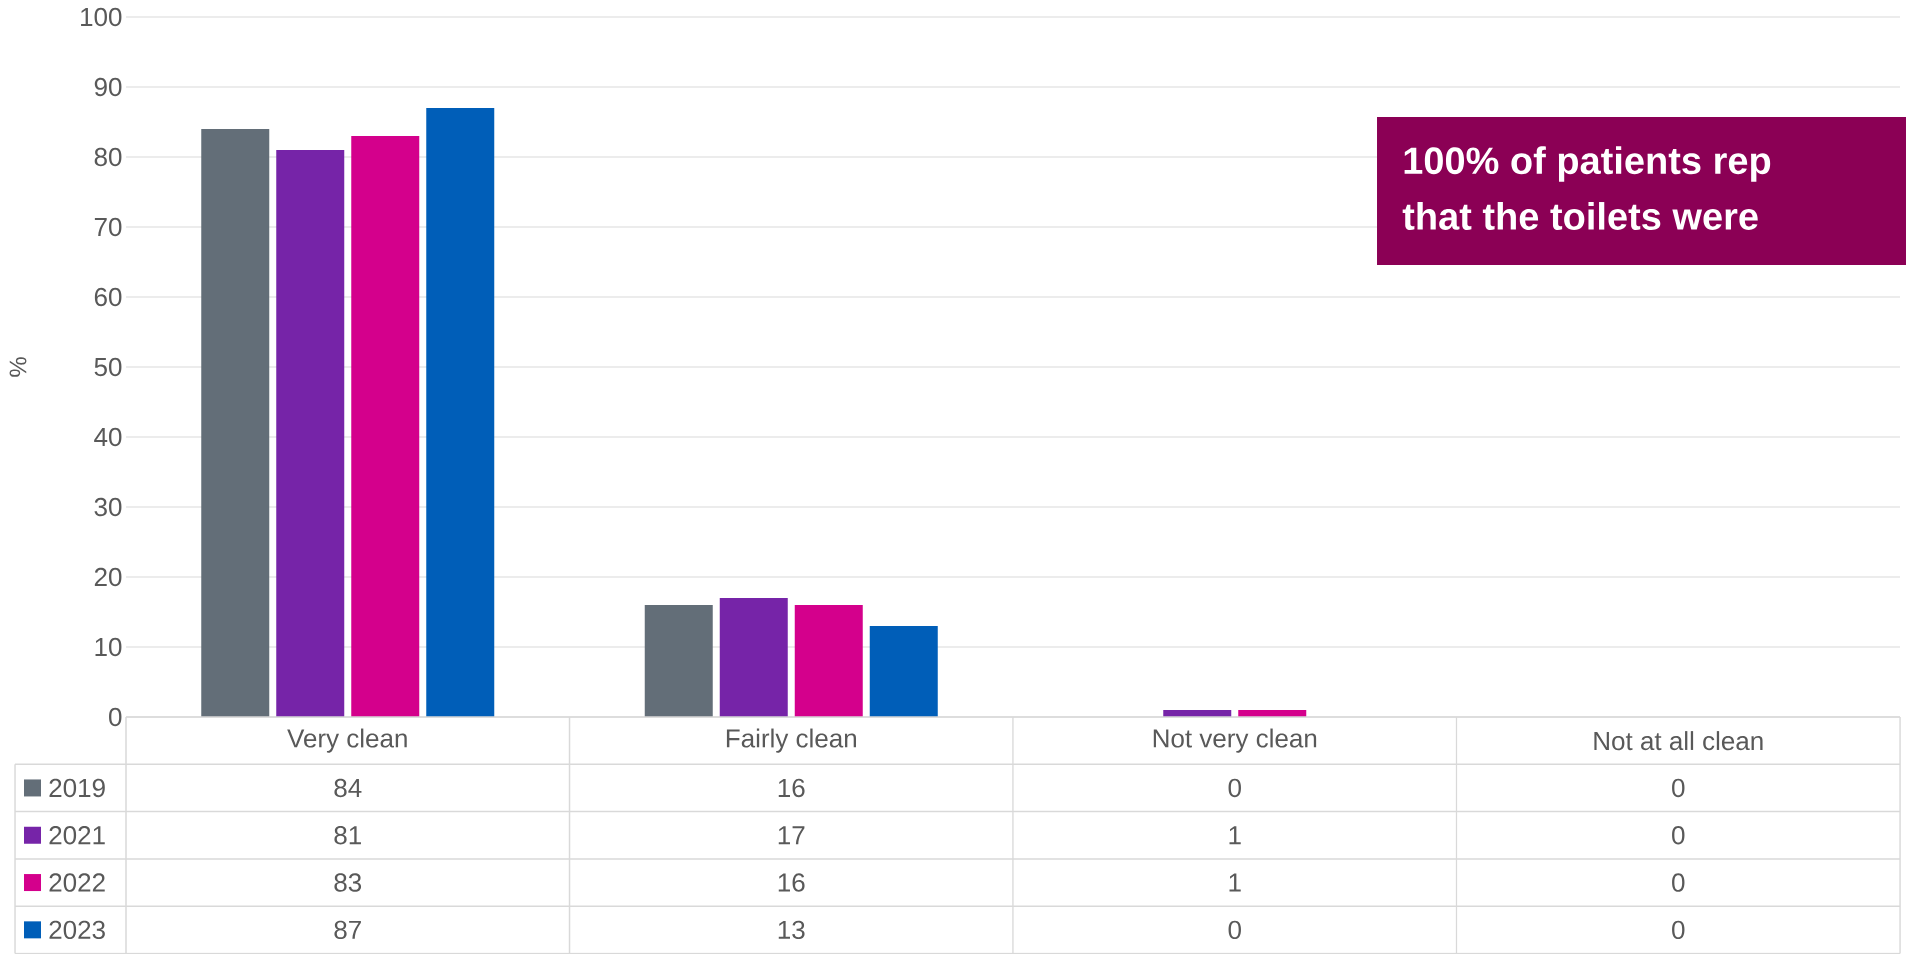 The image size is (1906, 954). What do you see at coordinates (791, 835) in the screenshot?
I see `data-label: 17` at bounding box center [791, 835].